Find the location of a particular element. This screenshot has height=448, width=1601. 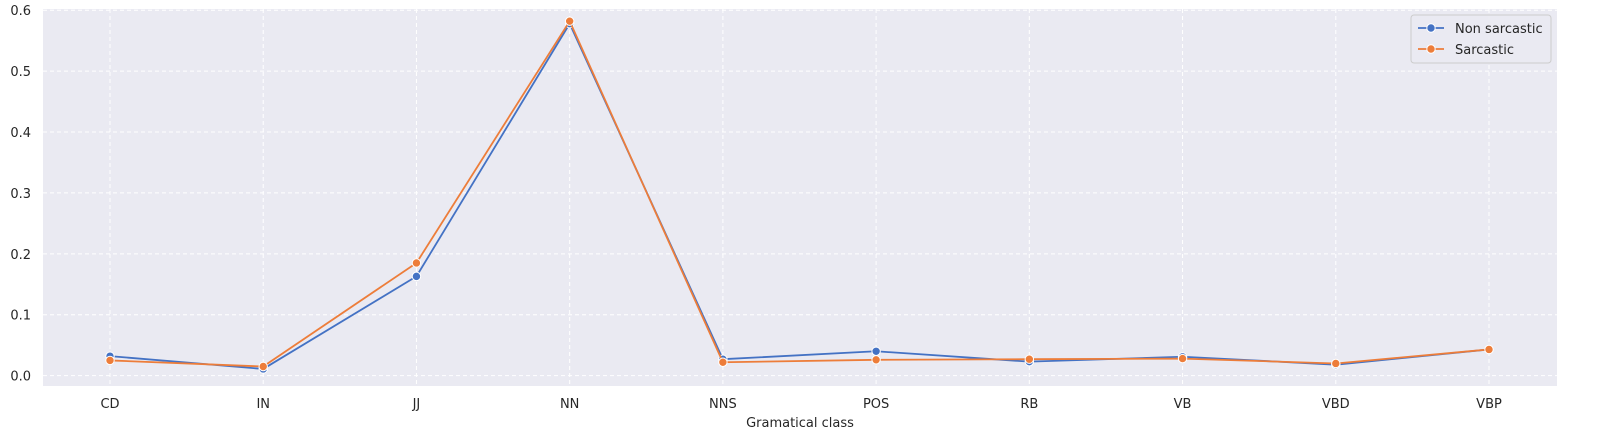

y-tick-label: 0.5 is located at coordinates (20, 72).